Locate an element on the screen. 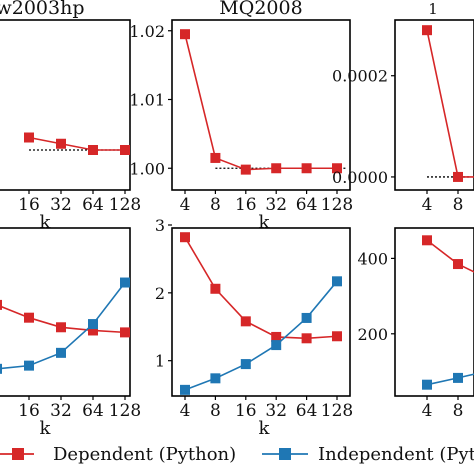 The width and height of the screenshot is (474, 474). legend-label-dependent: Dependent (Python) is located at coordinates (144, 454).